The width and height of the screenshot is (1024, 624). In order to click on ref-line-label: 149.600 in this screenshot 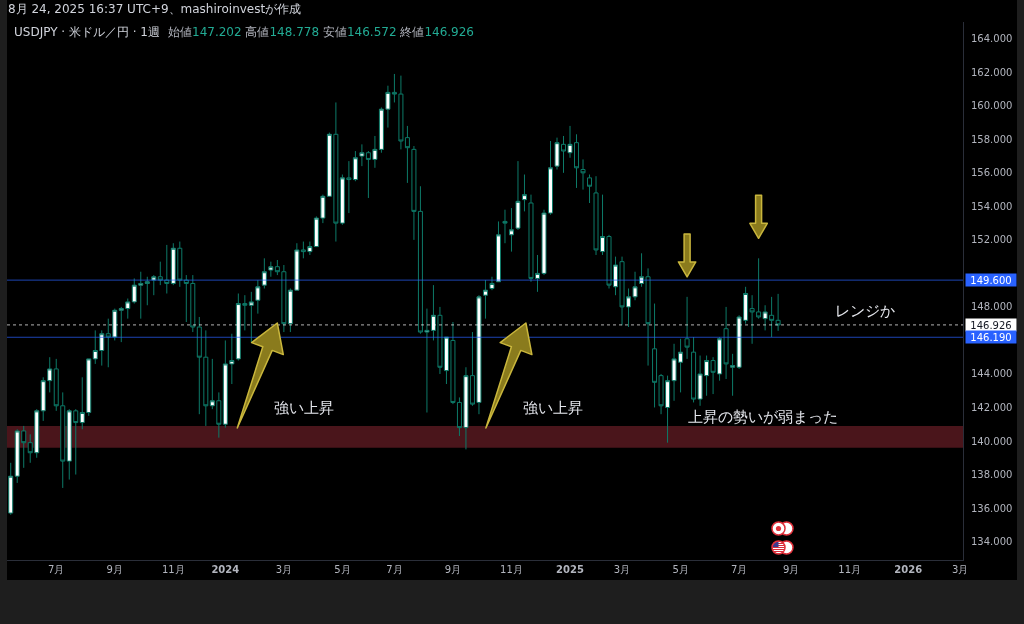, I will do `click(991, 280)`.